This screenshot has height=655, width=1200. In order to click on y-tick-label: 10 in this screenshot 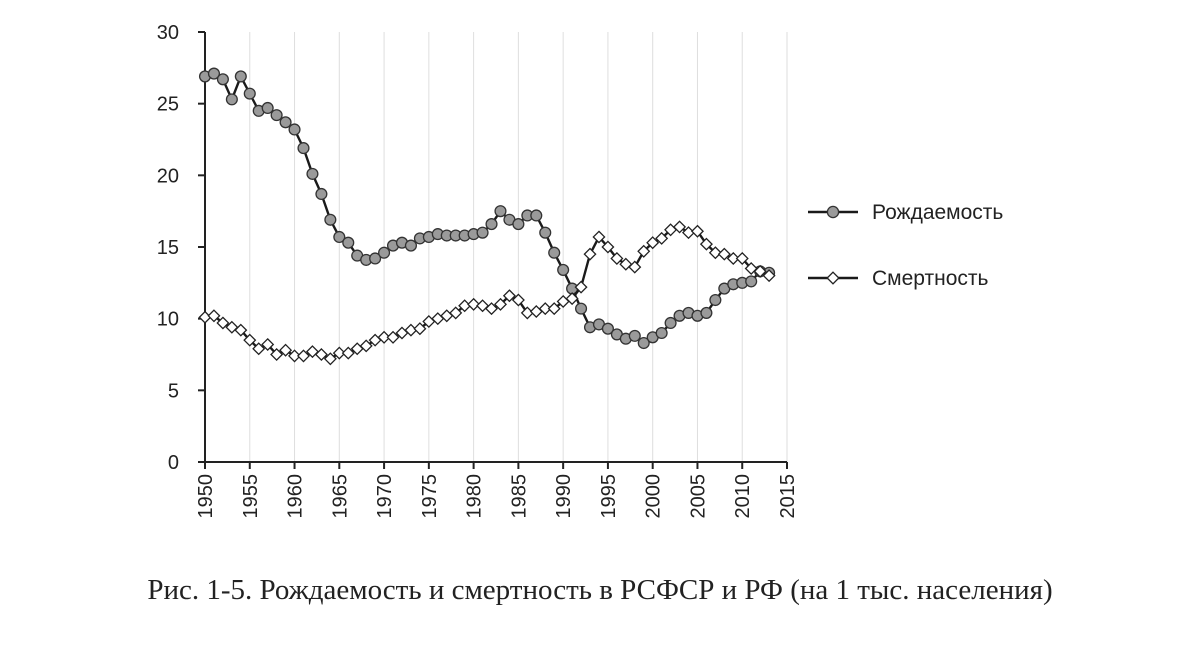, I will do `click(168, 320)`.